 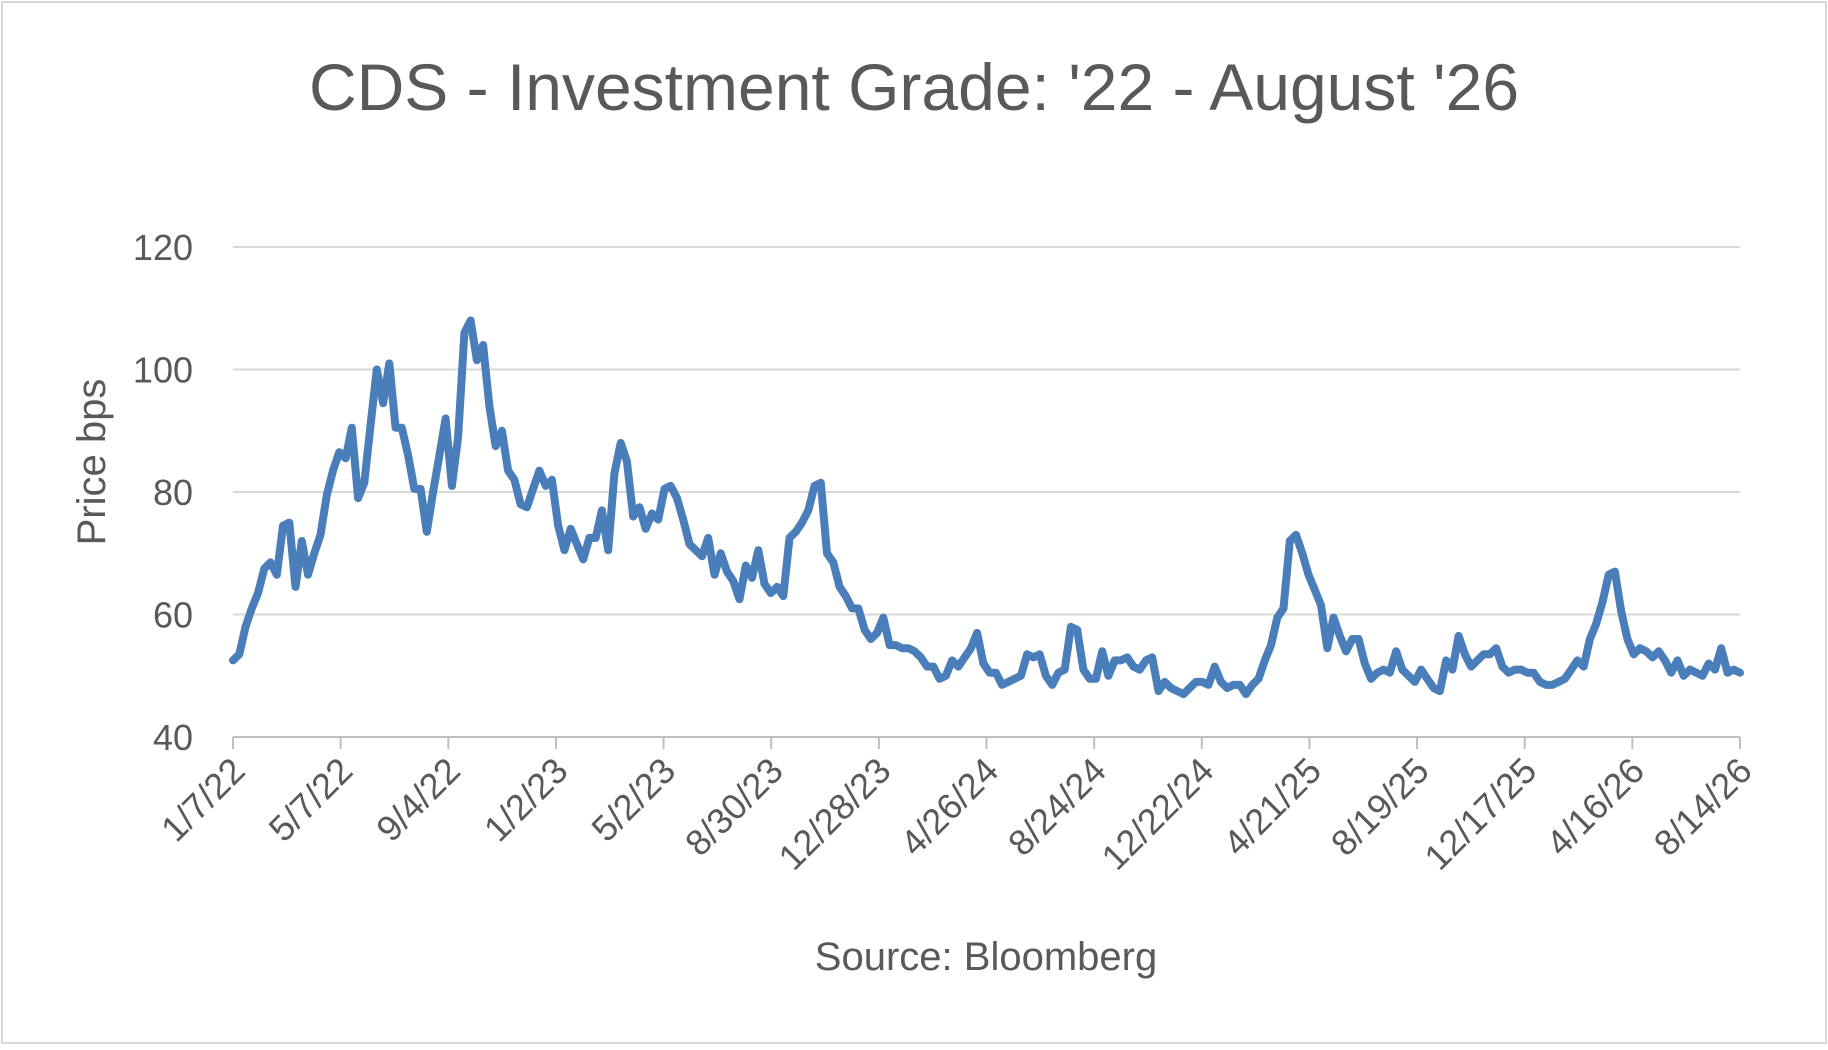 I want to click on x-axis, so click(x=986, y=742).